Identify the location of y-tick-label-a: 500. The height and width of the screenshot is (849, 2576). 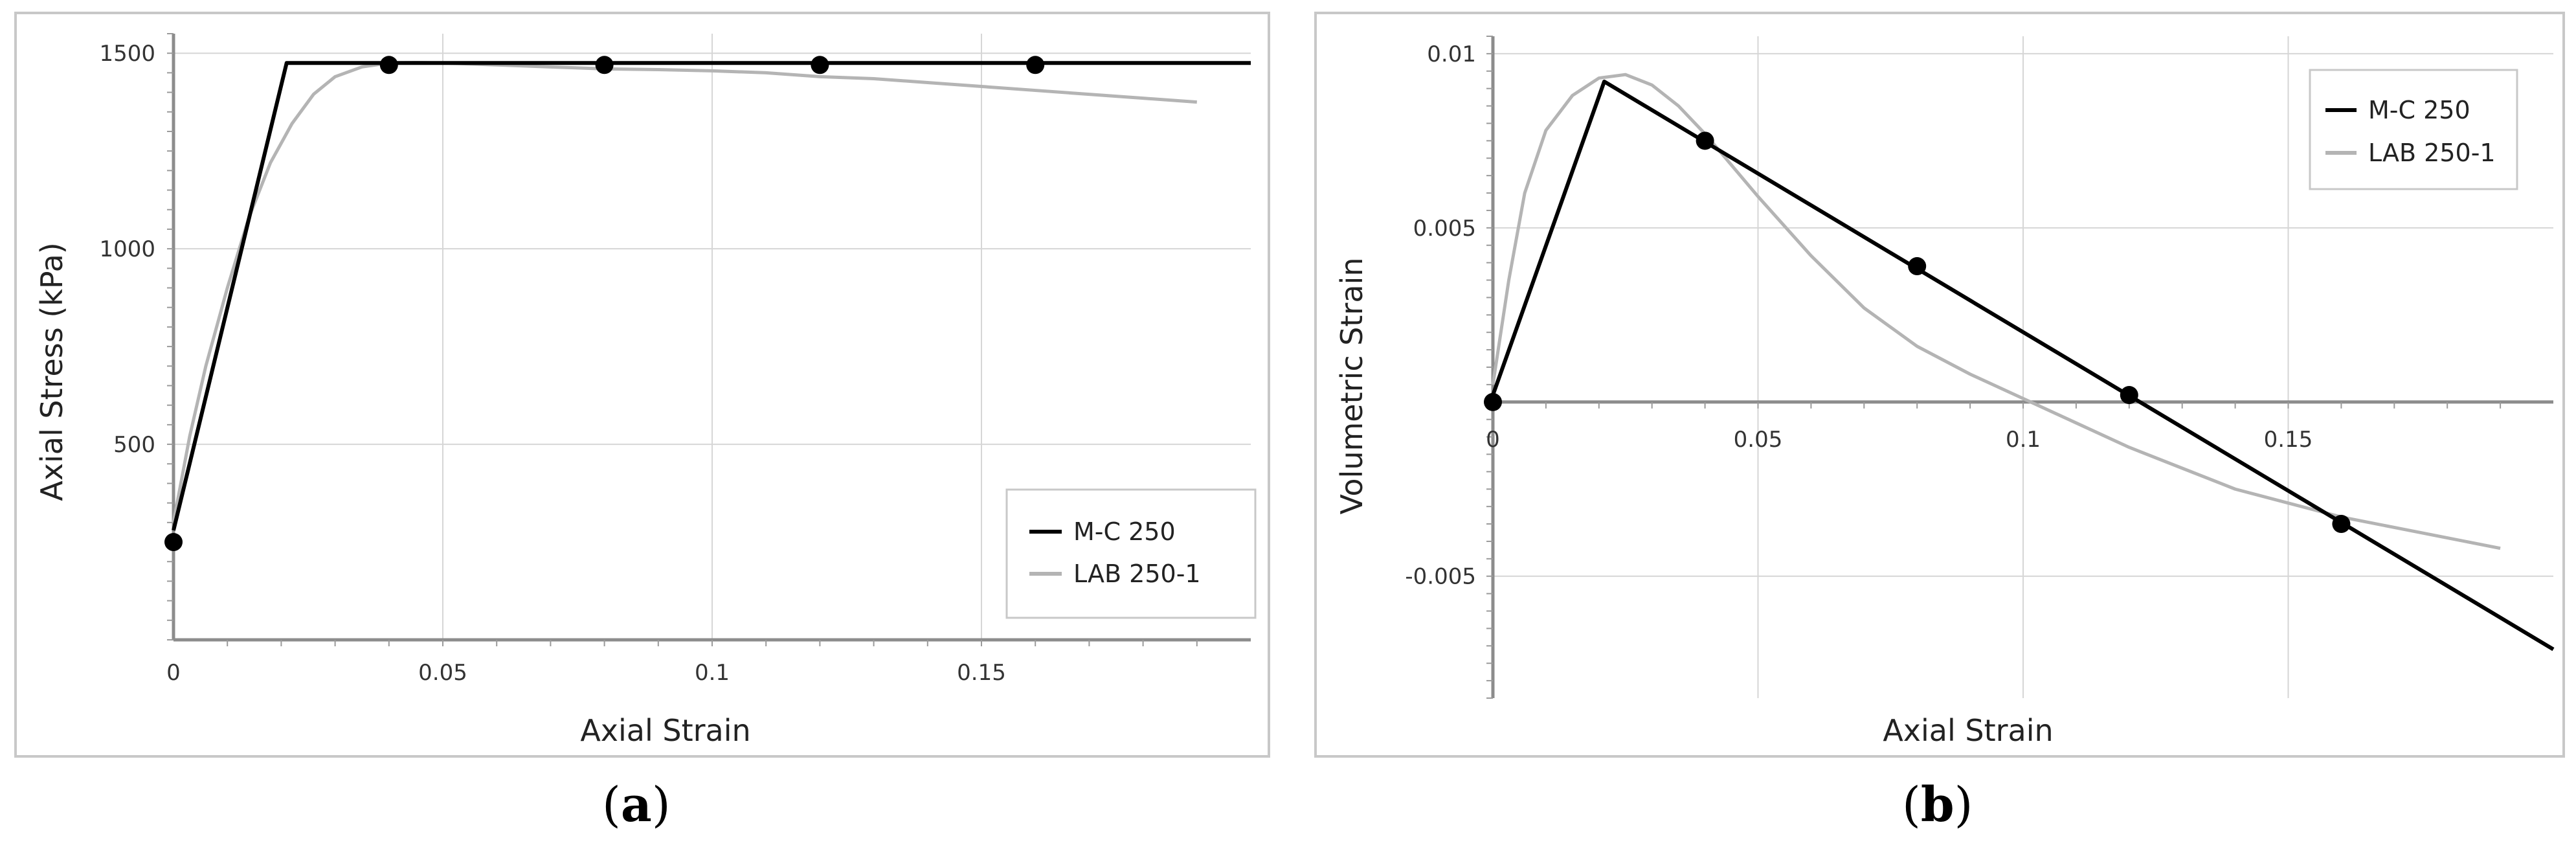
(134, 445).